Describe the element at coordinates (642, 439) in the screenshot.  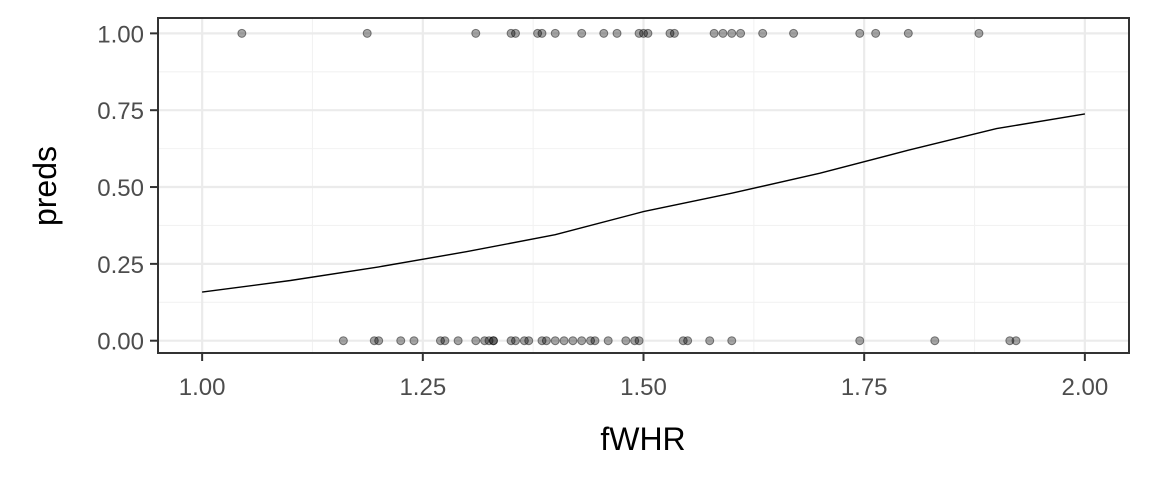
I see `x-axis-title: fWHR` at that location.